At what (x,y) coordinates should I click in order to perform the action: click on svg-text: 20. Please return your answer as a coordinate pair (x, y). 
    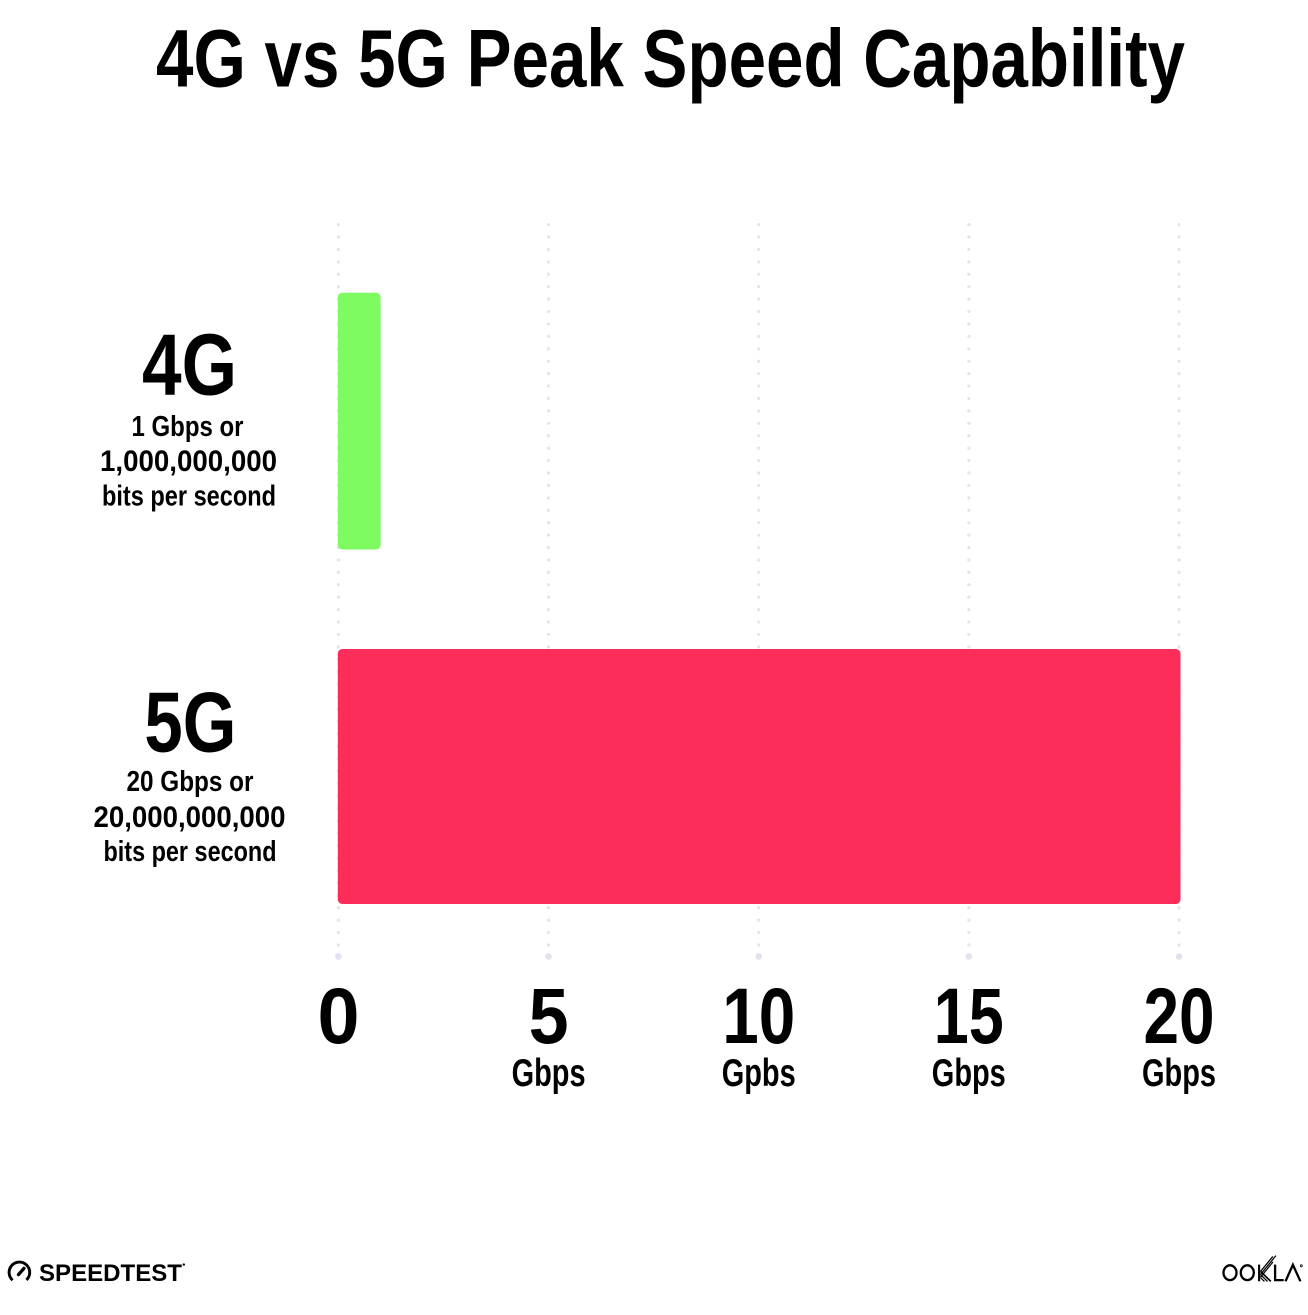
    Looking at the image, I should click on (1179, 1015).